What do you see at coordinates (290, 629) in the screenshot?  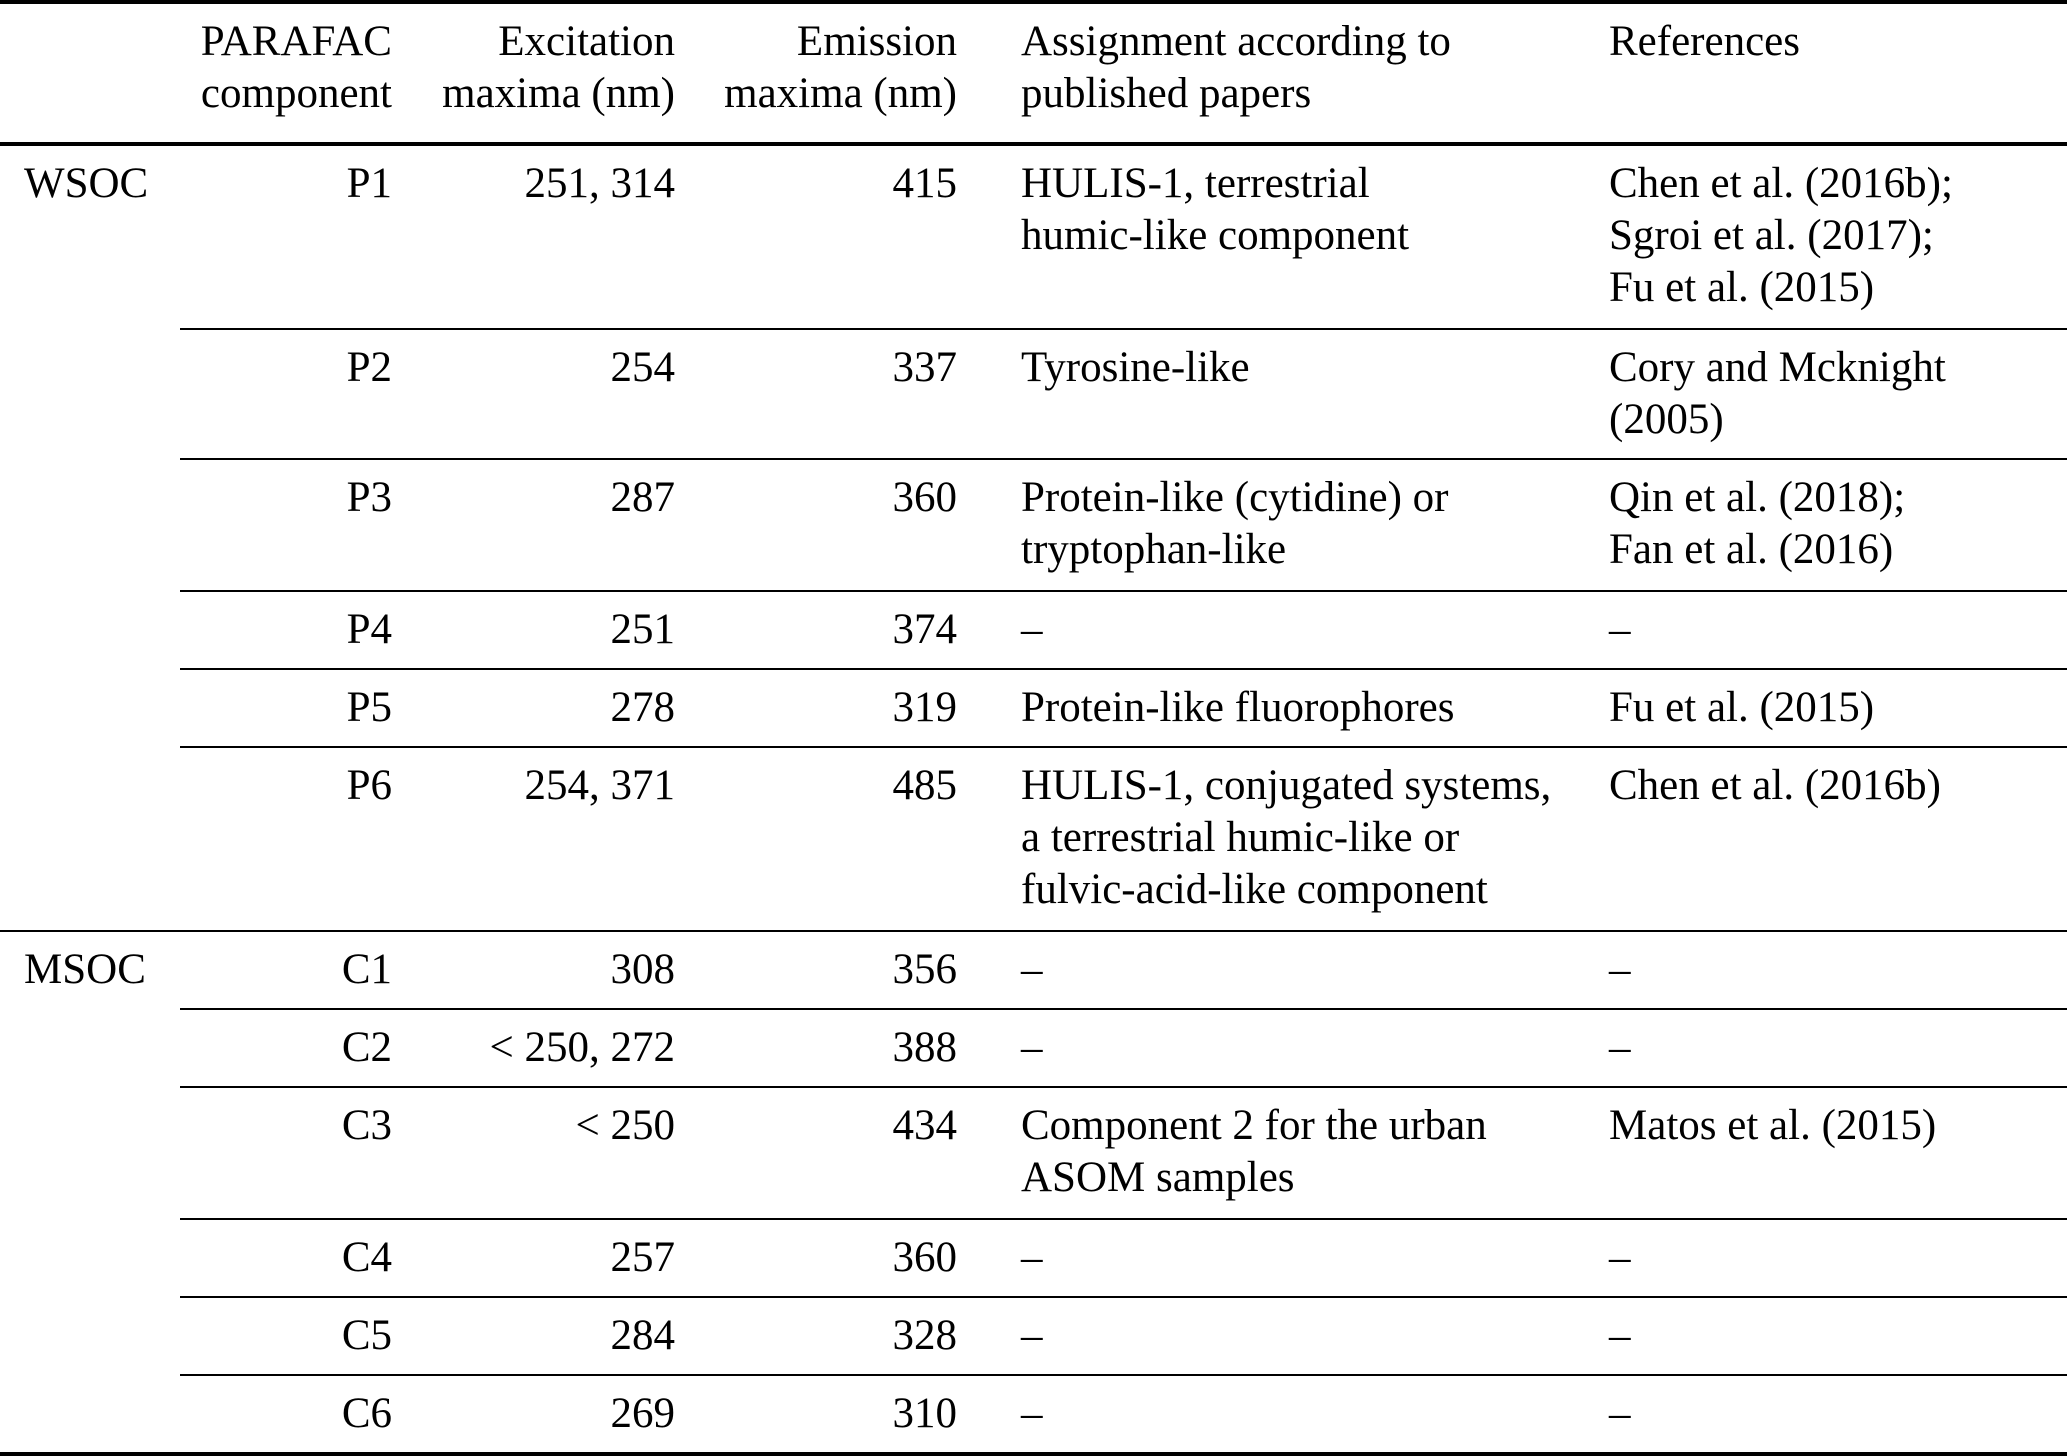 I see `p4-component: P4` at bounding box center [290, 629].